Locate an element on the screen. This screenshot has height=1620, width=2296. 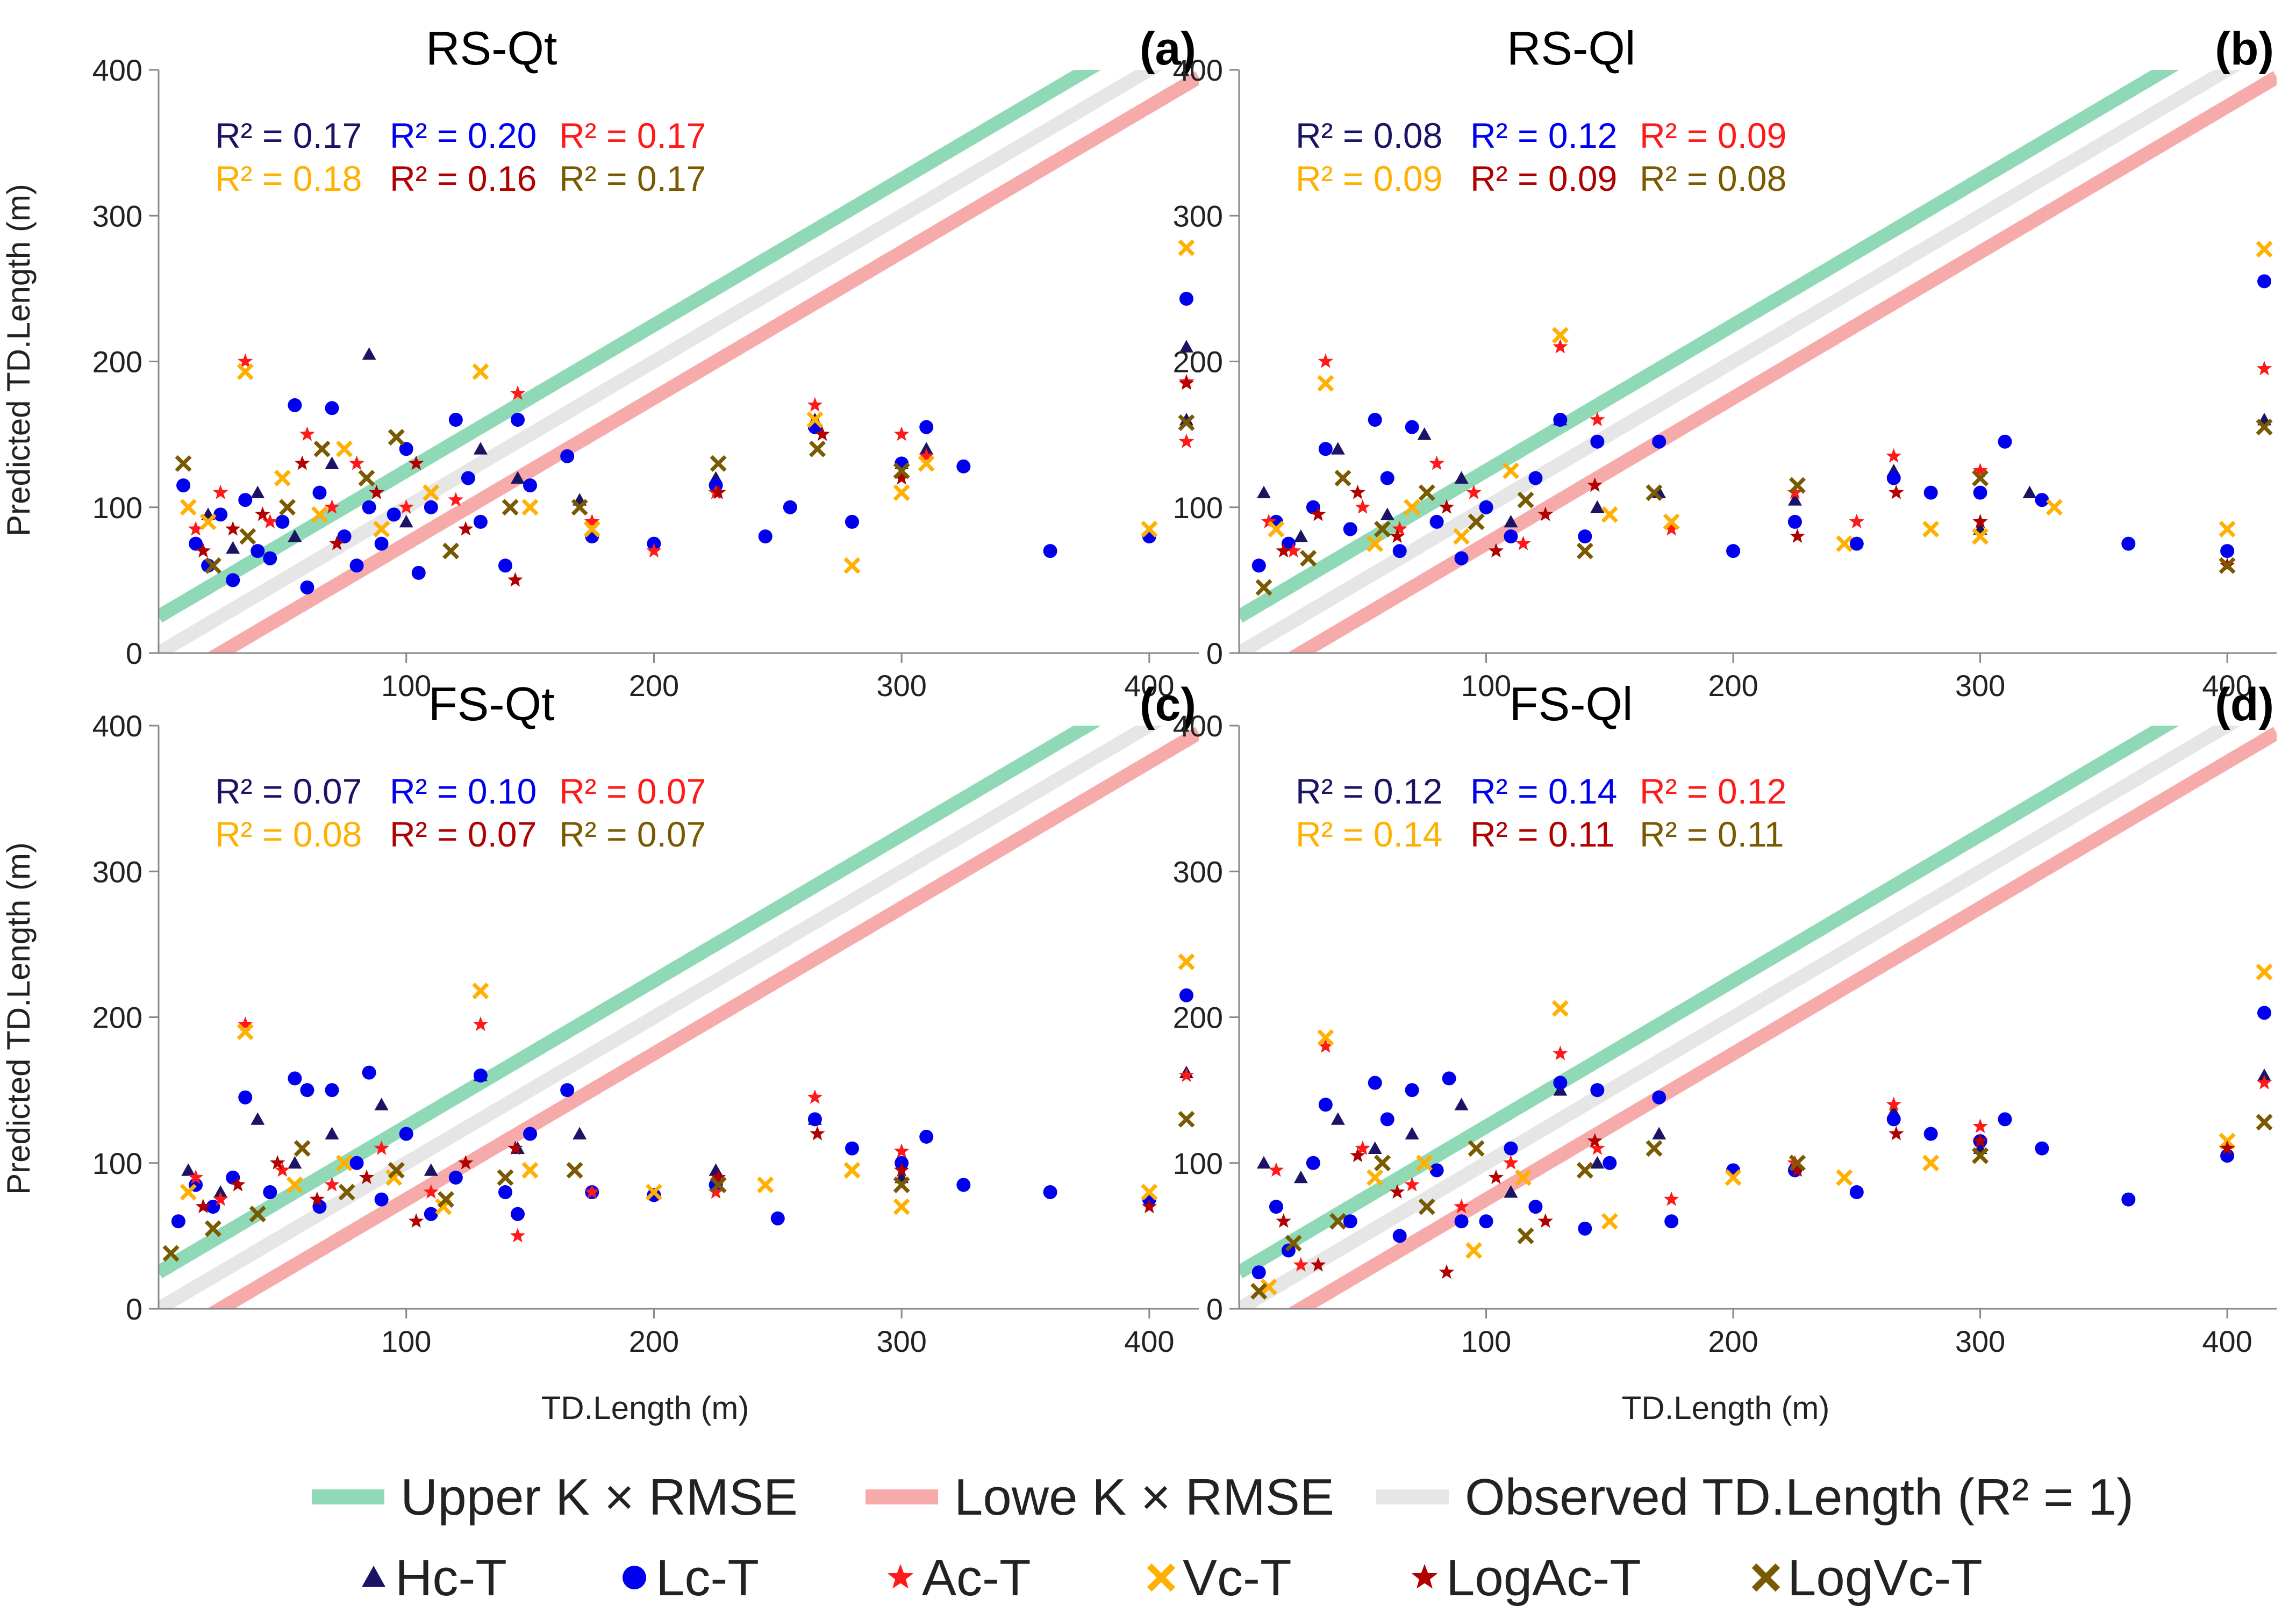
legend-label: Ac-T is located at coordinates (976, 1578).